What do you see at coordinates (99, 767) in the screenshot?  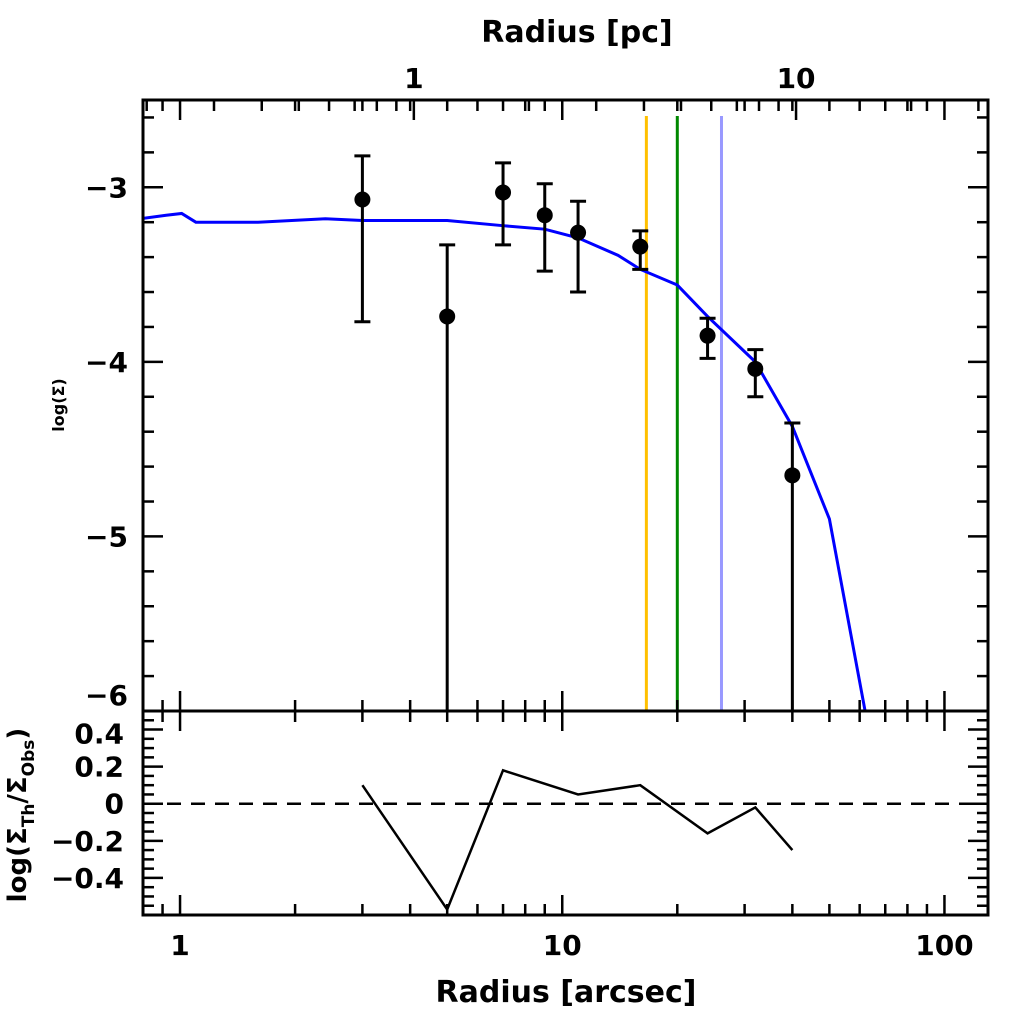 I see `y-tick-label: 0.2` at bounding box center [99, 767].